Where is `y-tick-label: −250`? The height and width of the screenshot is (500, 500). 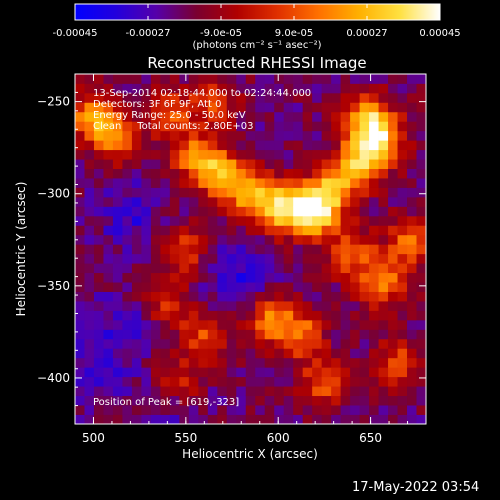
y-tick-label: −250 is located at coordinates (53, 102).